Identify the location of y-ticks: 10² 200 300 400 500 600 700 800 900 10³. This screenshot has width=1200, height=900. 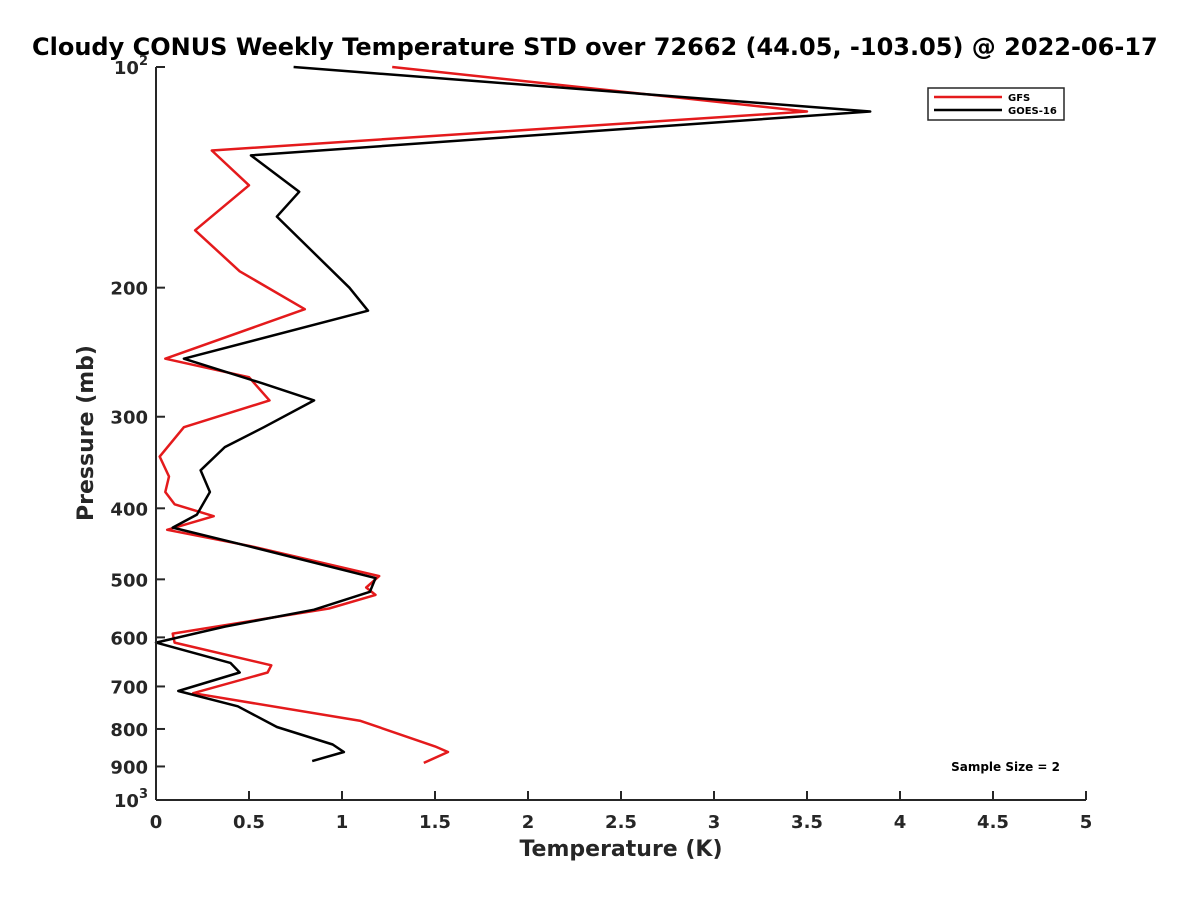
(137, 433).